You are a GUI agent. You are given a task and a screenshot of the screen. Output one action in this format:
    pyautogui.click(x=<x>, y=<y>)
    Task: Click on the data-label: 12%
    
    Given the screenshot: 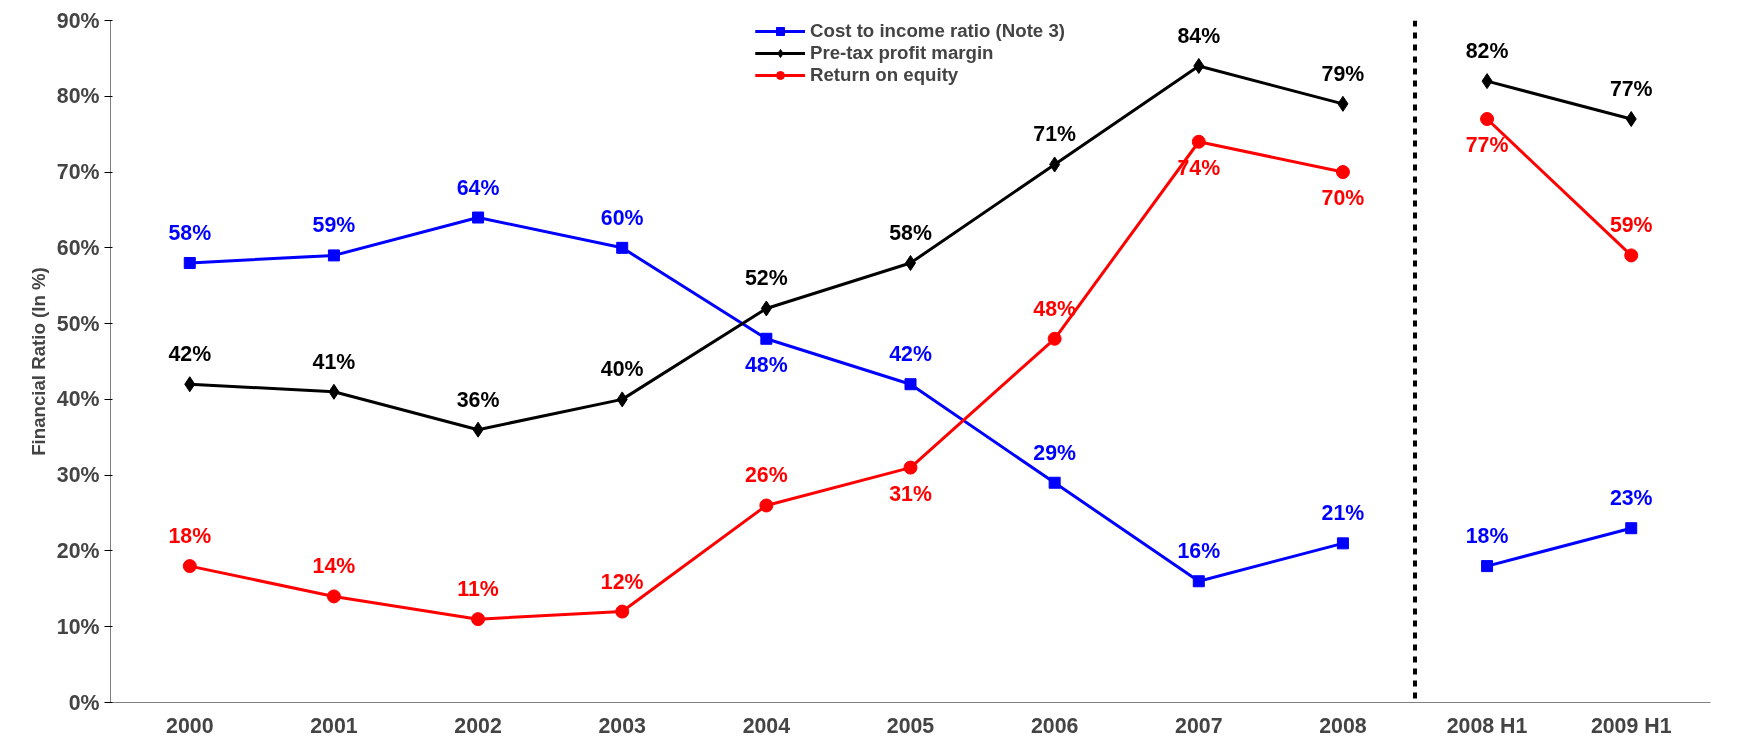 What is the action you would take?
    pyautogui.click(x=622, y=581)
    